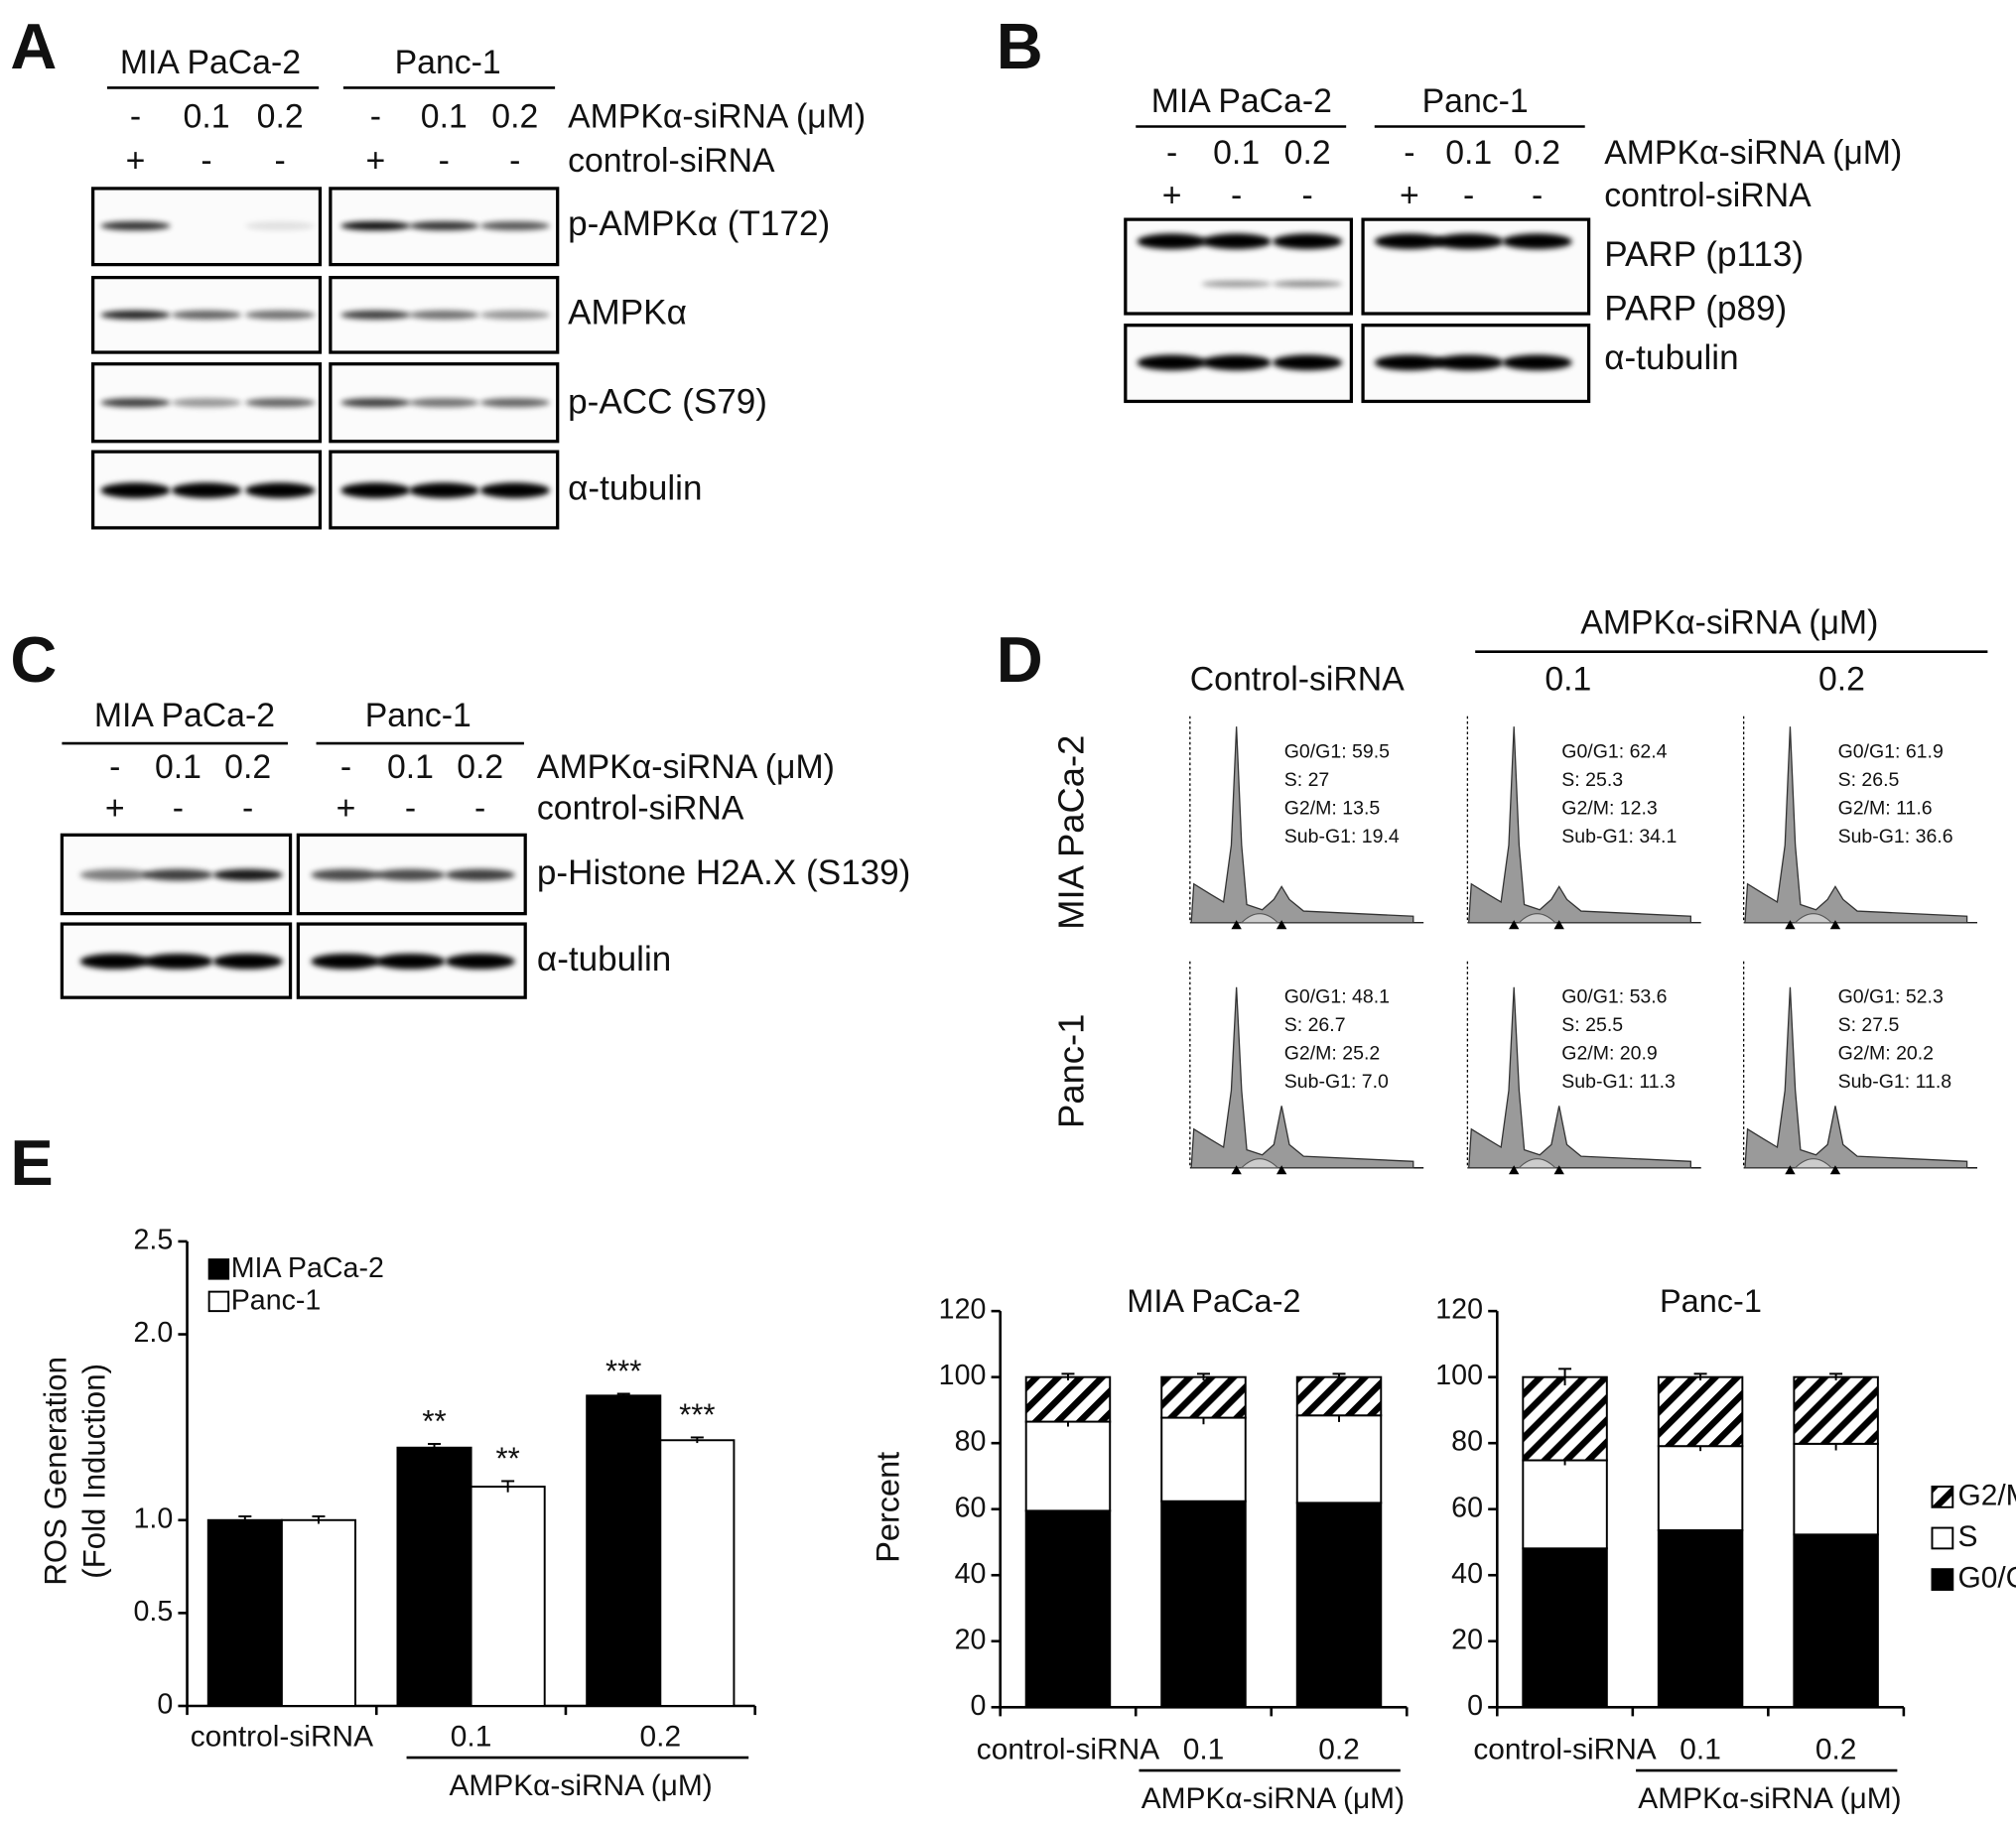  I want to click on legend-label: MIA PaCa-2, so click(307, 1268).